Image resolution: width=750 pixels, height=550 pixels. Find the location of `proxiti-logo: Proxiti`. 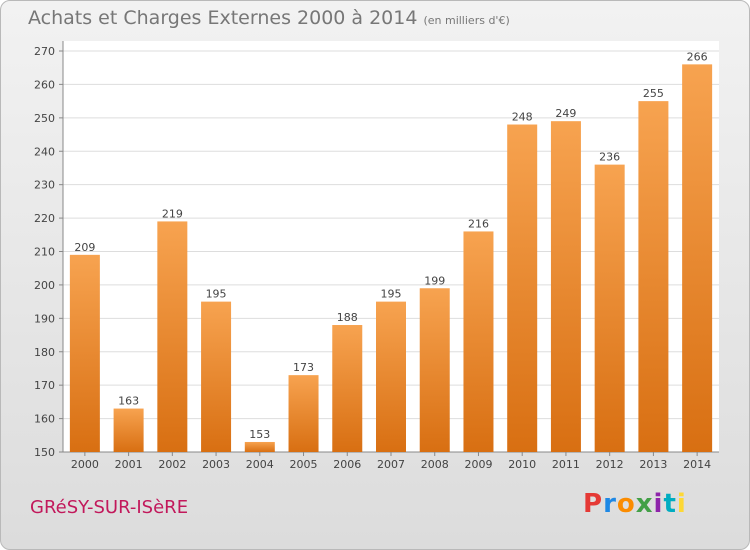

proxiti-logo: Proxiti is located at coordinates (635, 504).